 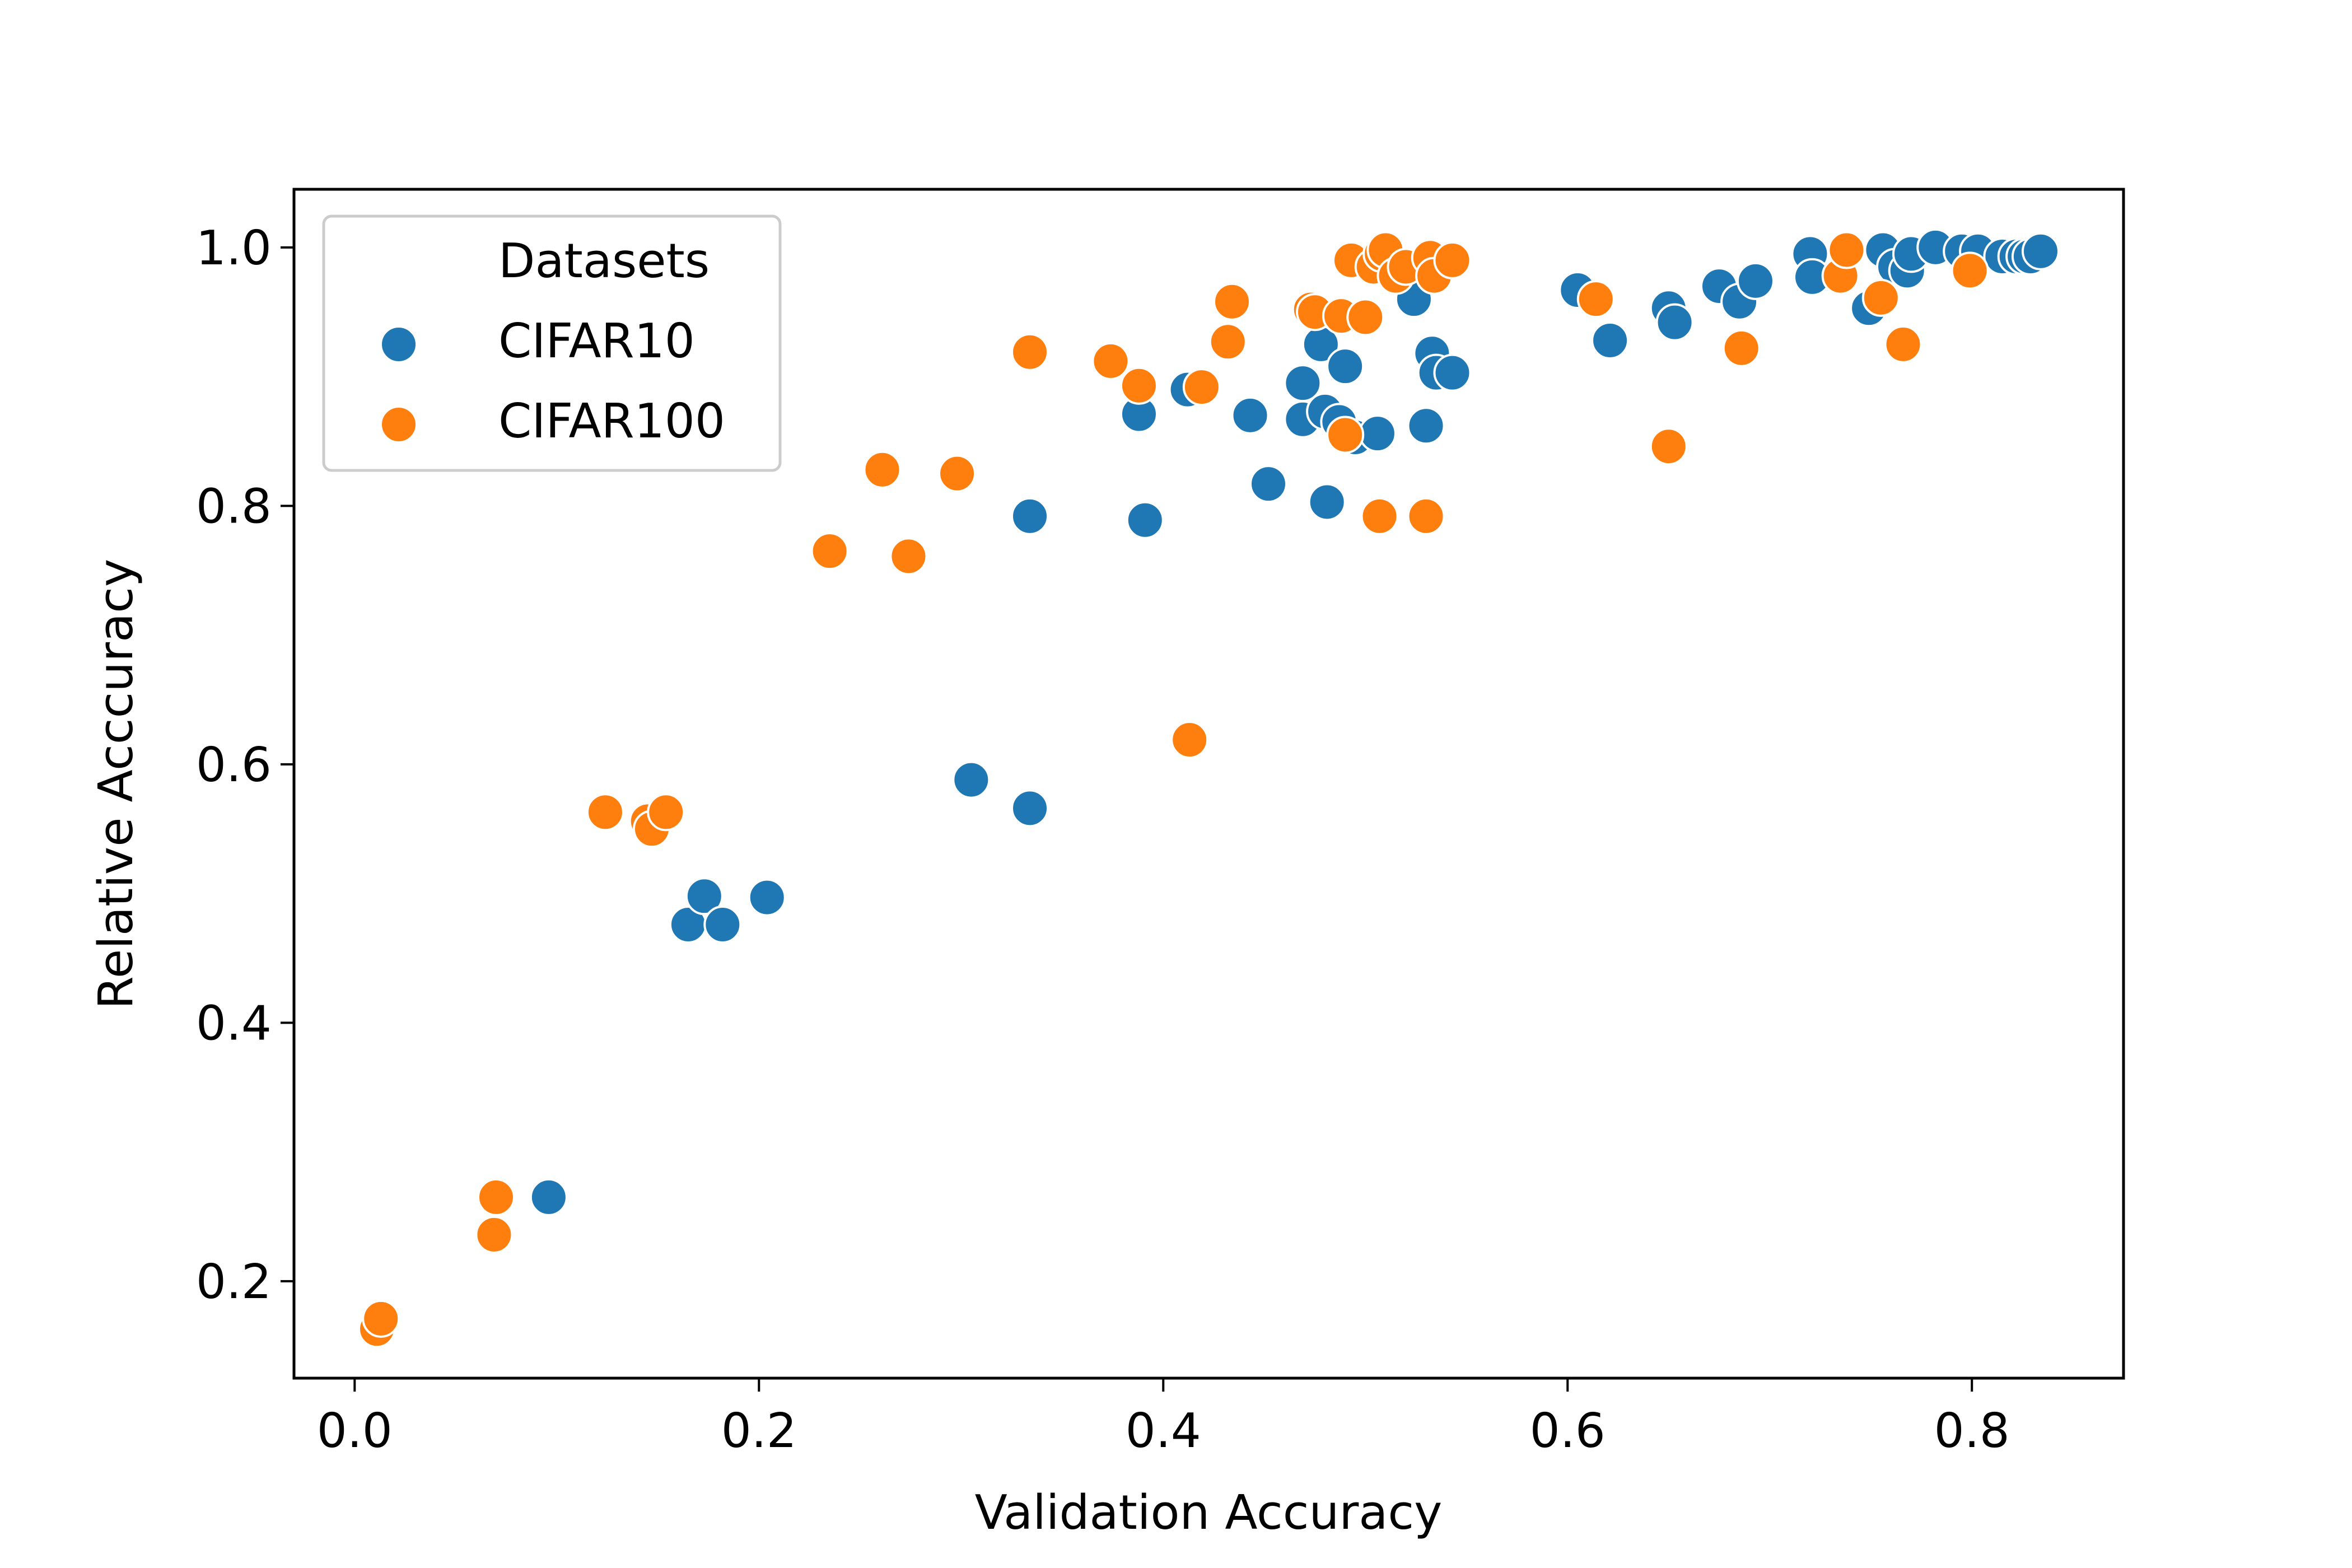 I want to click on y-axis-label: Relative Acccuracy, so click(x=116, y=784).